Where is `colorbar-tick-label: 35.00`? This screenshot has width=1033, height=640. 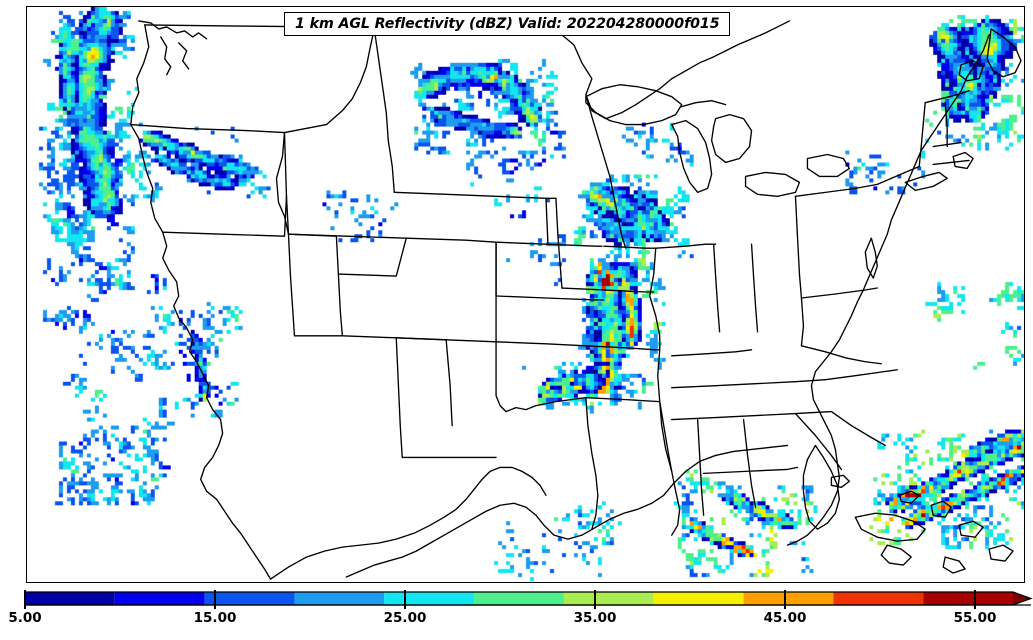
colorbar-tick-label: 35.00 is located at coordinates (595, 618).